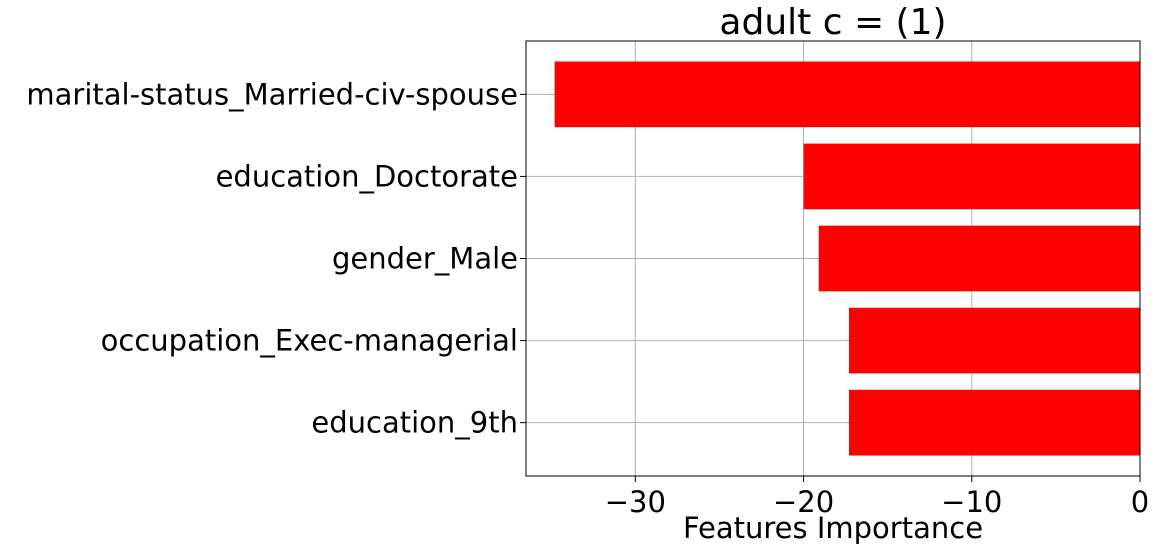 This screenshot has width=1156, height=552. Describe the element at coordinates (833, 528) in the screenshot. I see `x-axis-label: Features Importance` at that location.